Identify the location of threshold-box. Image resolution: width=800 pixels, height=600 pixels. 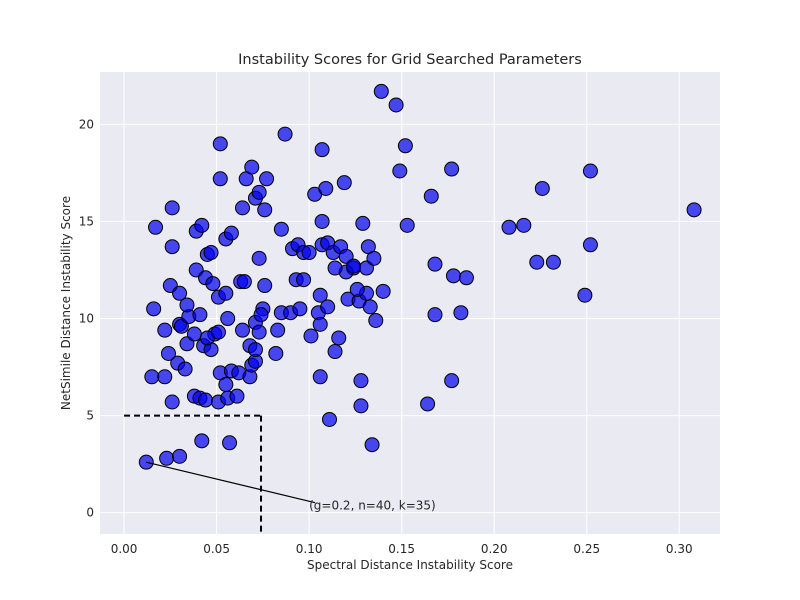
(193, 474).